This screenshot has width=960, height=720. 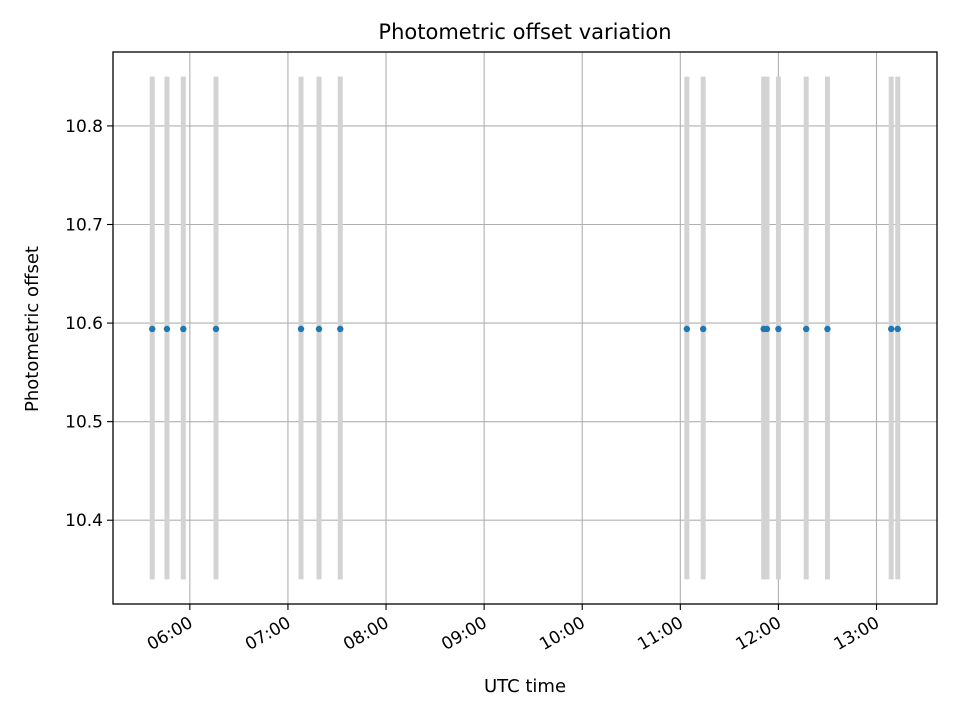 I want to click on y-tick-label: 10.8, so click(x=84, y=127).